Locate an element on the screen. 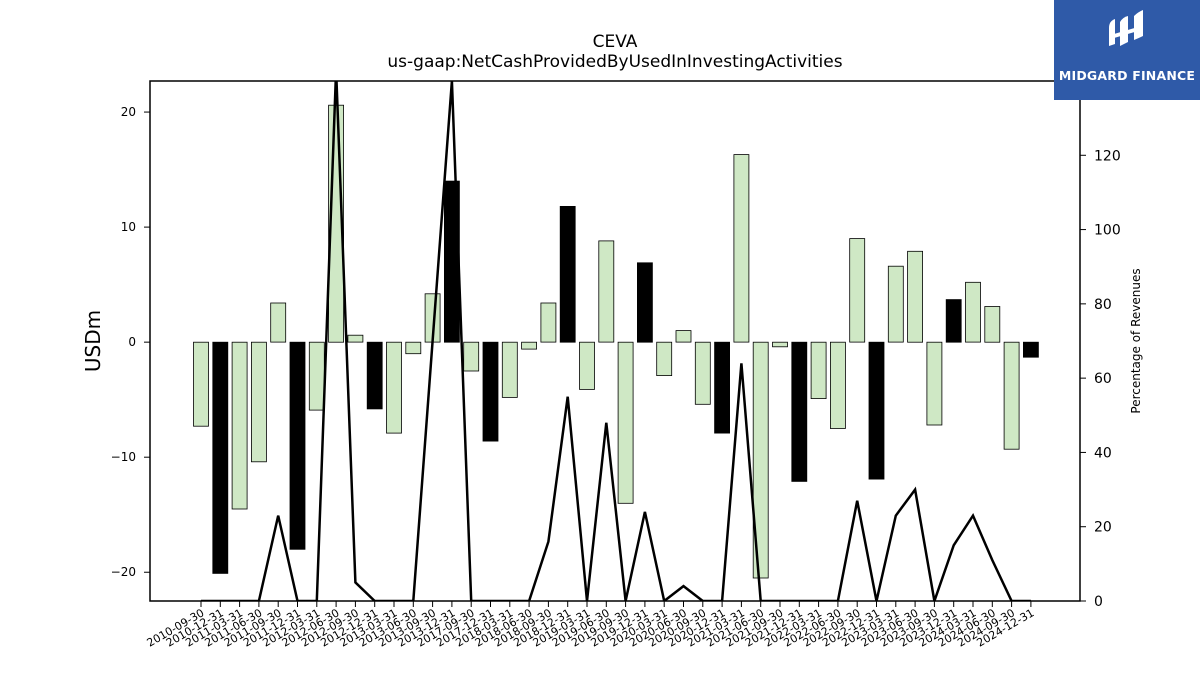 The width and height of the screenshot is (1200, 675). y2-tick-label: 60 is located at coordinates (1103, 379).